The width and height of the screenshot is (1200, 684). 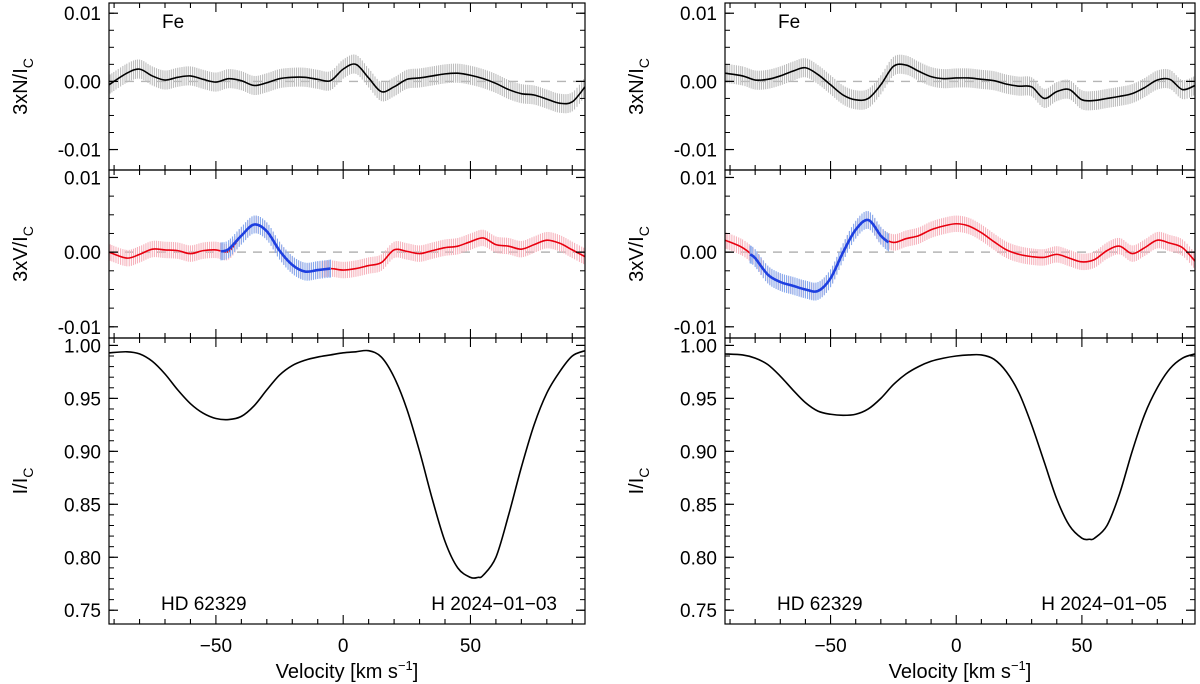 I want to click on date-label: H 2024−01−03, so click(x=494, y=604).